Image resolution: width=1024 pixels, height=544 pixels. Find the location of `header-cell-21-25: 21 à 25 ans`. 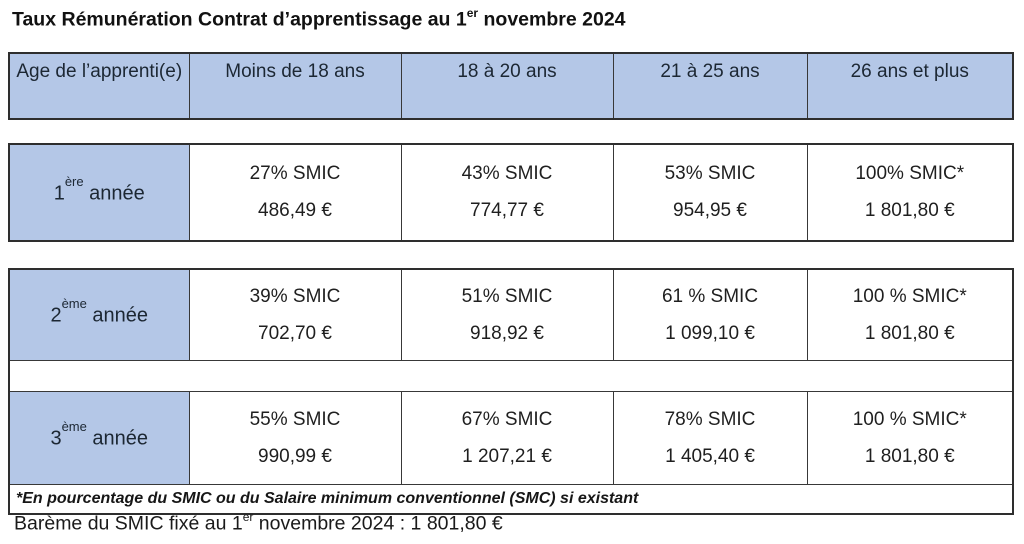

header-cell-21-25: 21 à 25 ans is located at coordinates (710, 86).